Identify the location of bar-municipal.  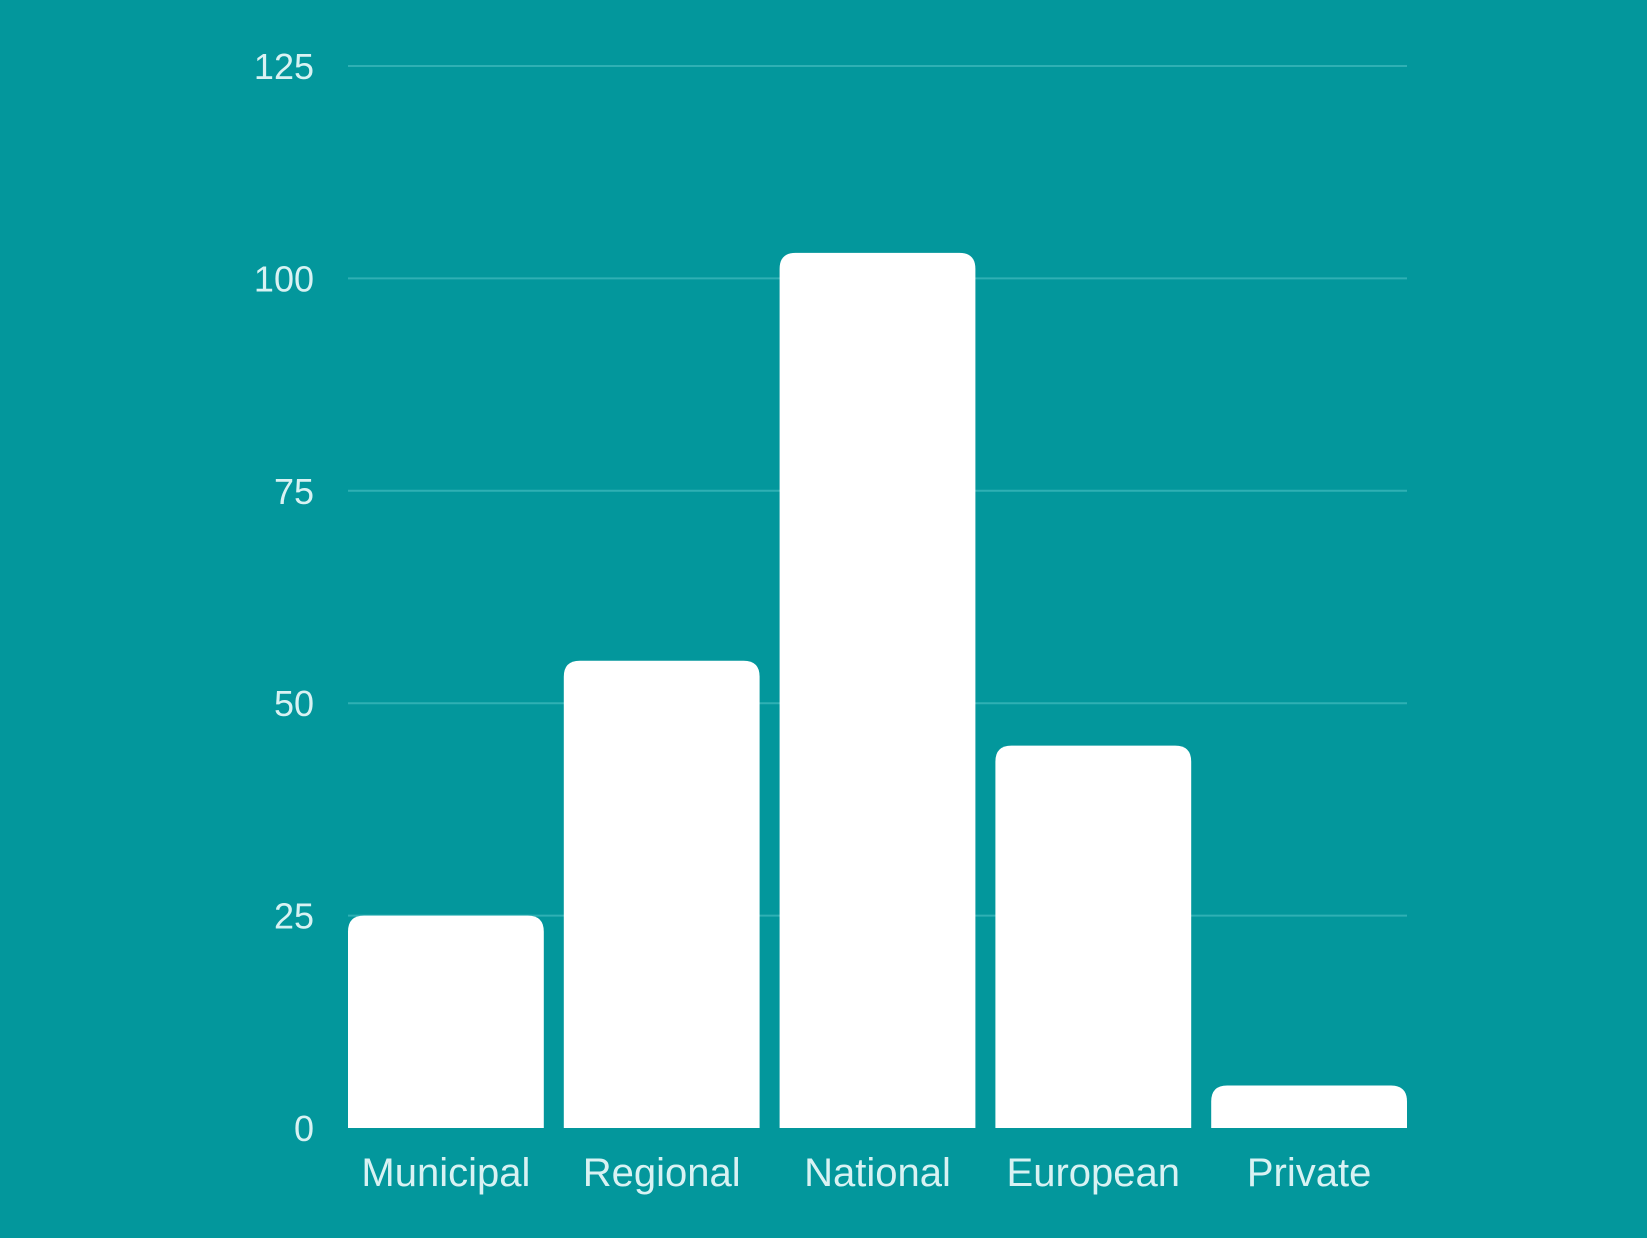
(446, 1021).